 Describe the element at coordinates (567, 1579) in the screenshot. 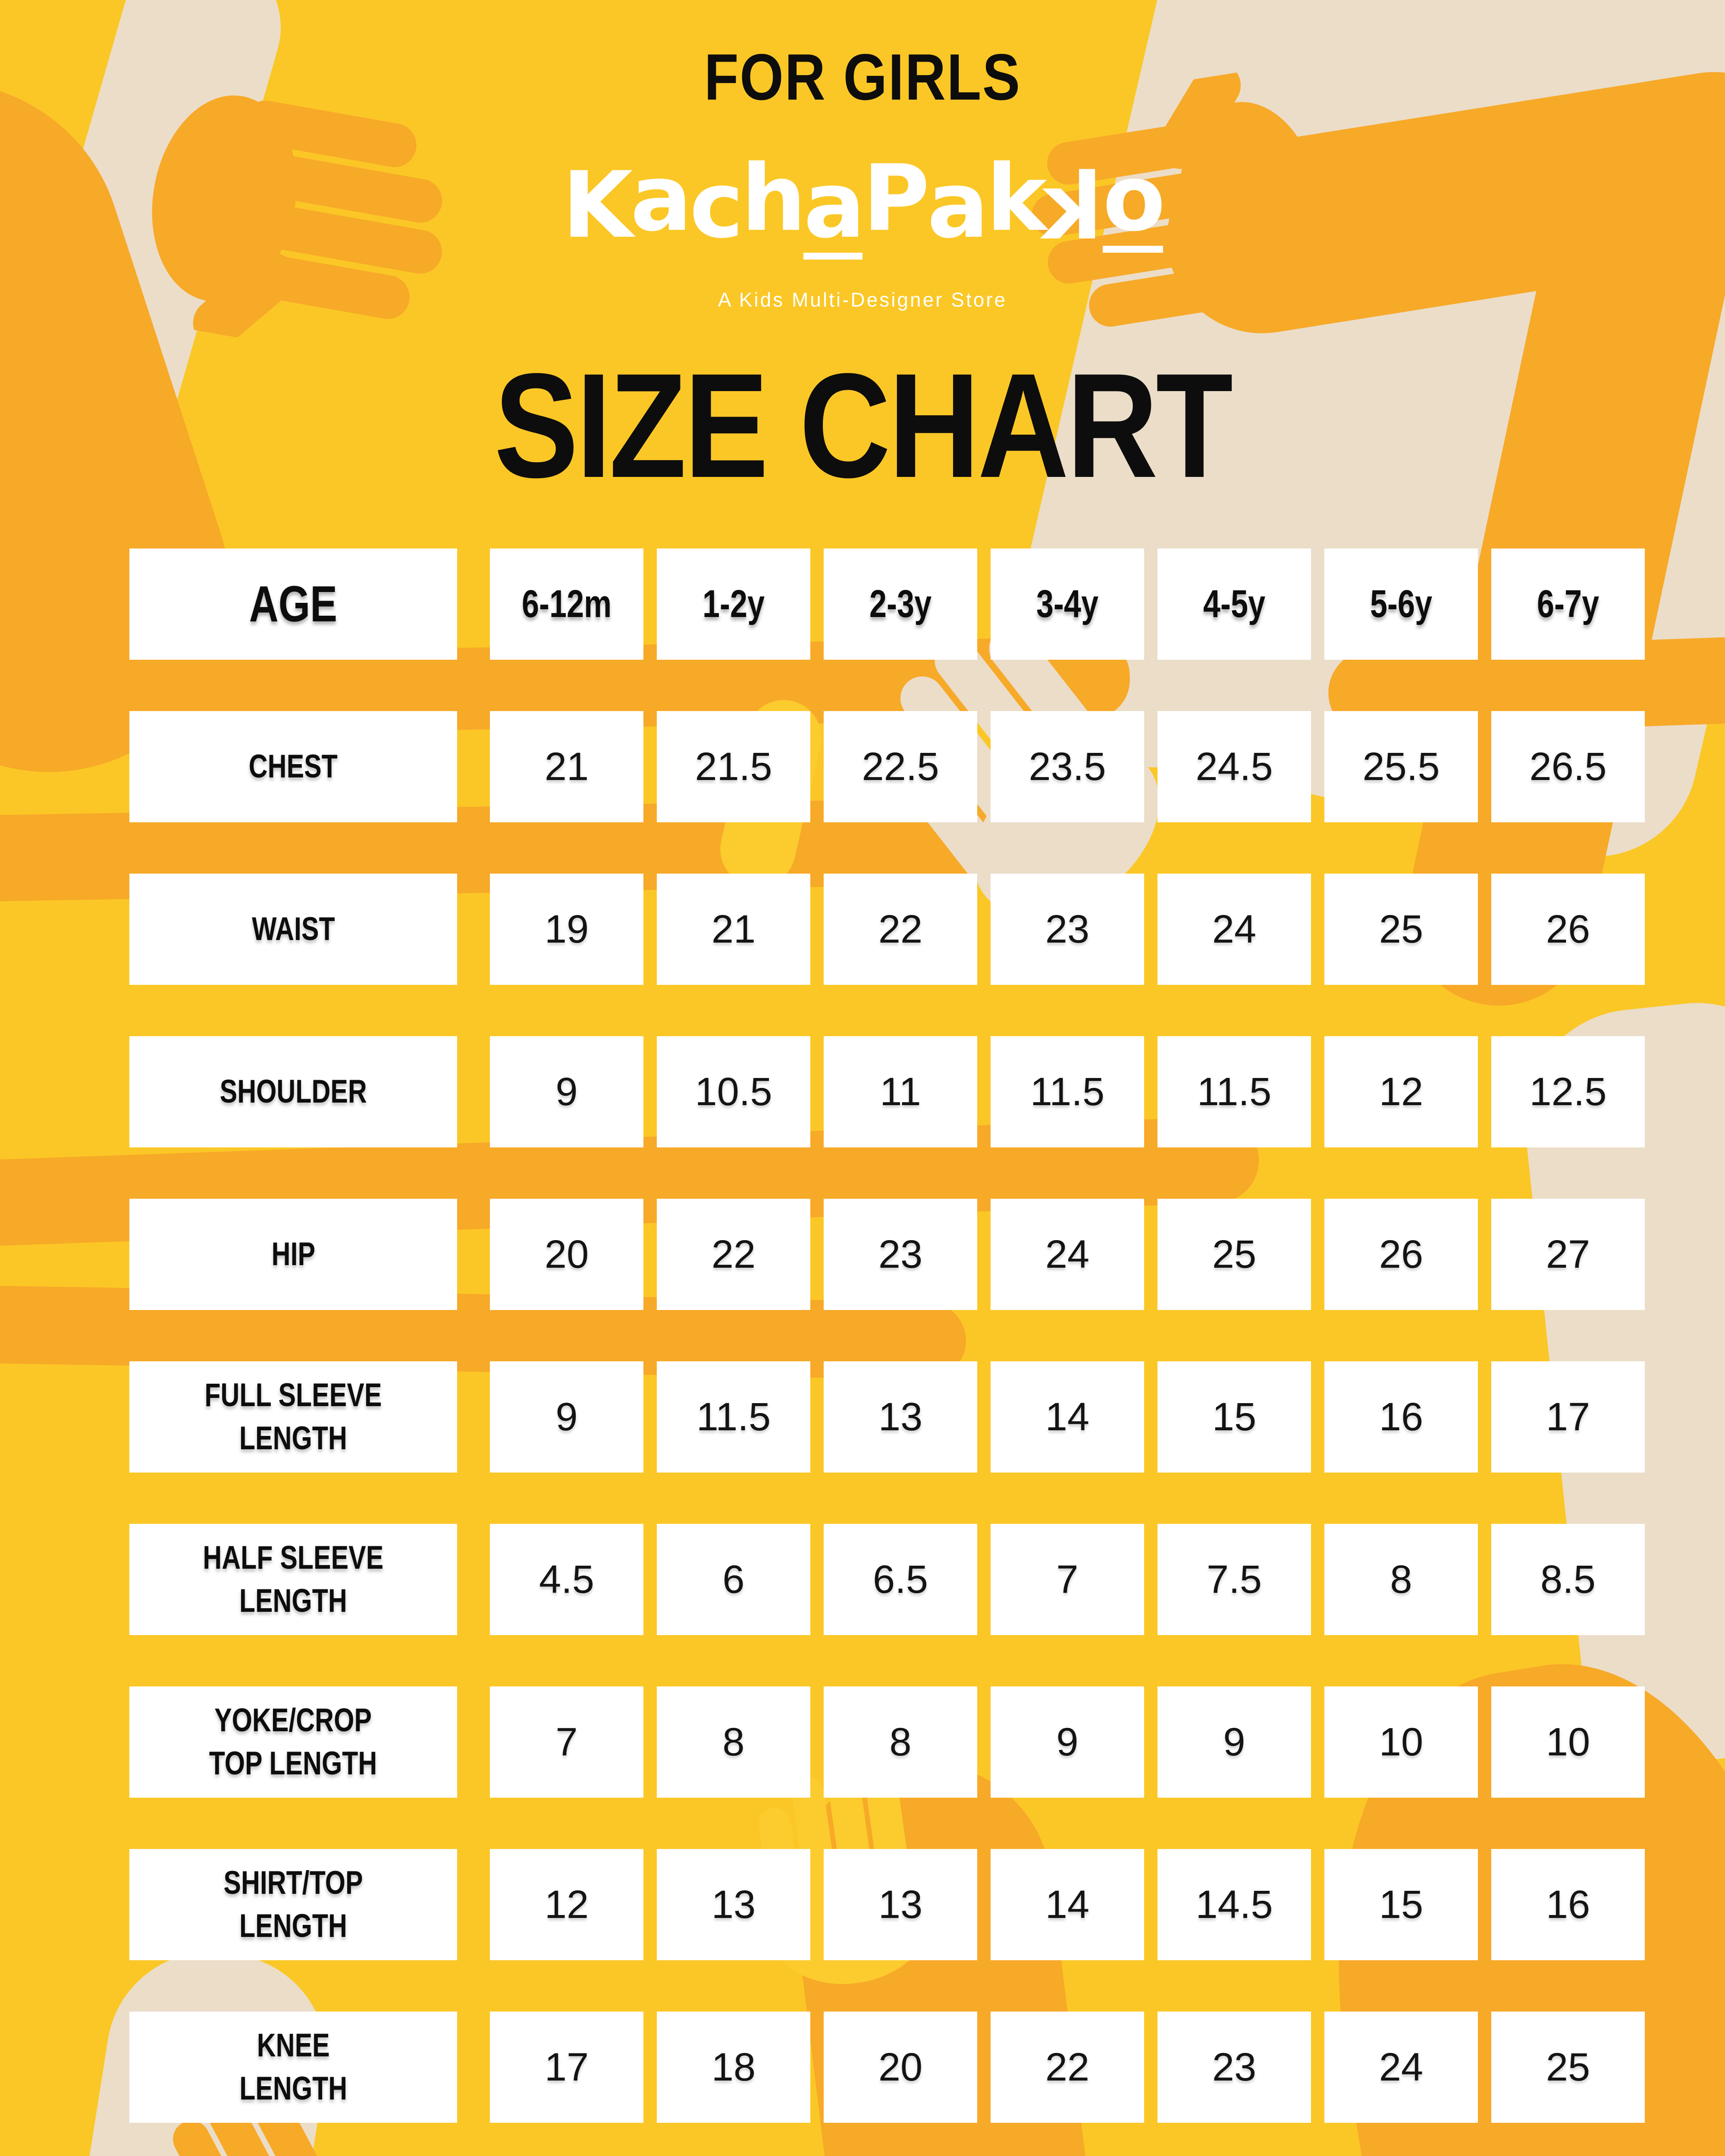

I see `size-value: 4.5` at that location.